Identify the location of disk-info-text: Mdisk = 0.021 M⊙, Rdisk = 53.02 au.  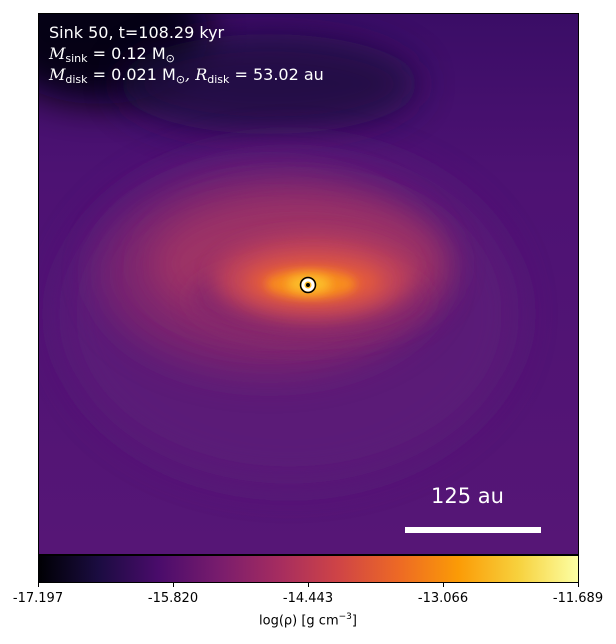
(186, 76).